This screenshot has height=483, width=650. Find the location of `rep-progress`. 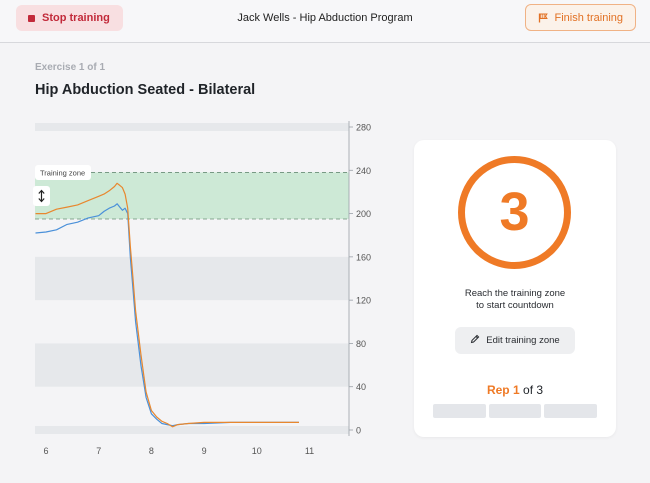

rep-progress is located at coordinates (515, 411).